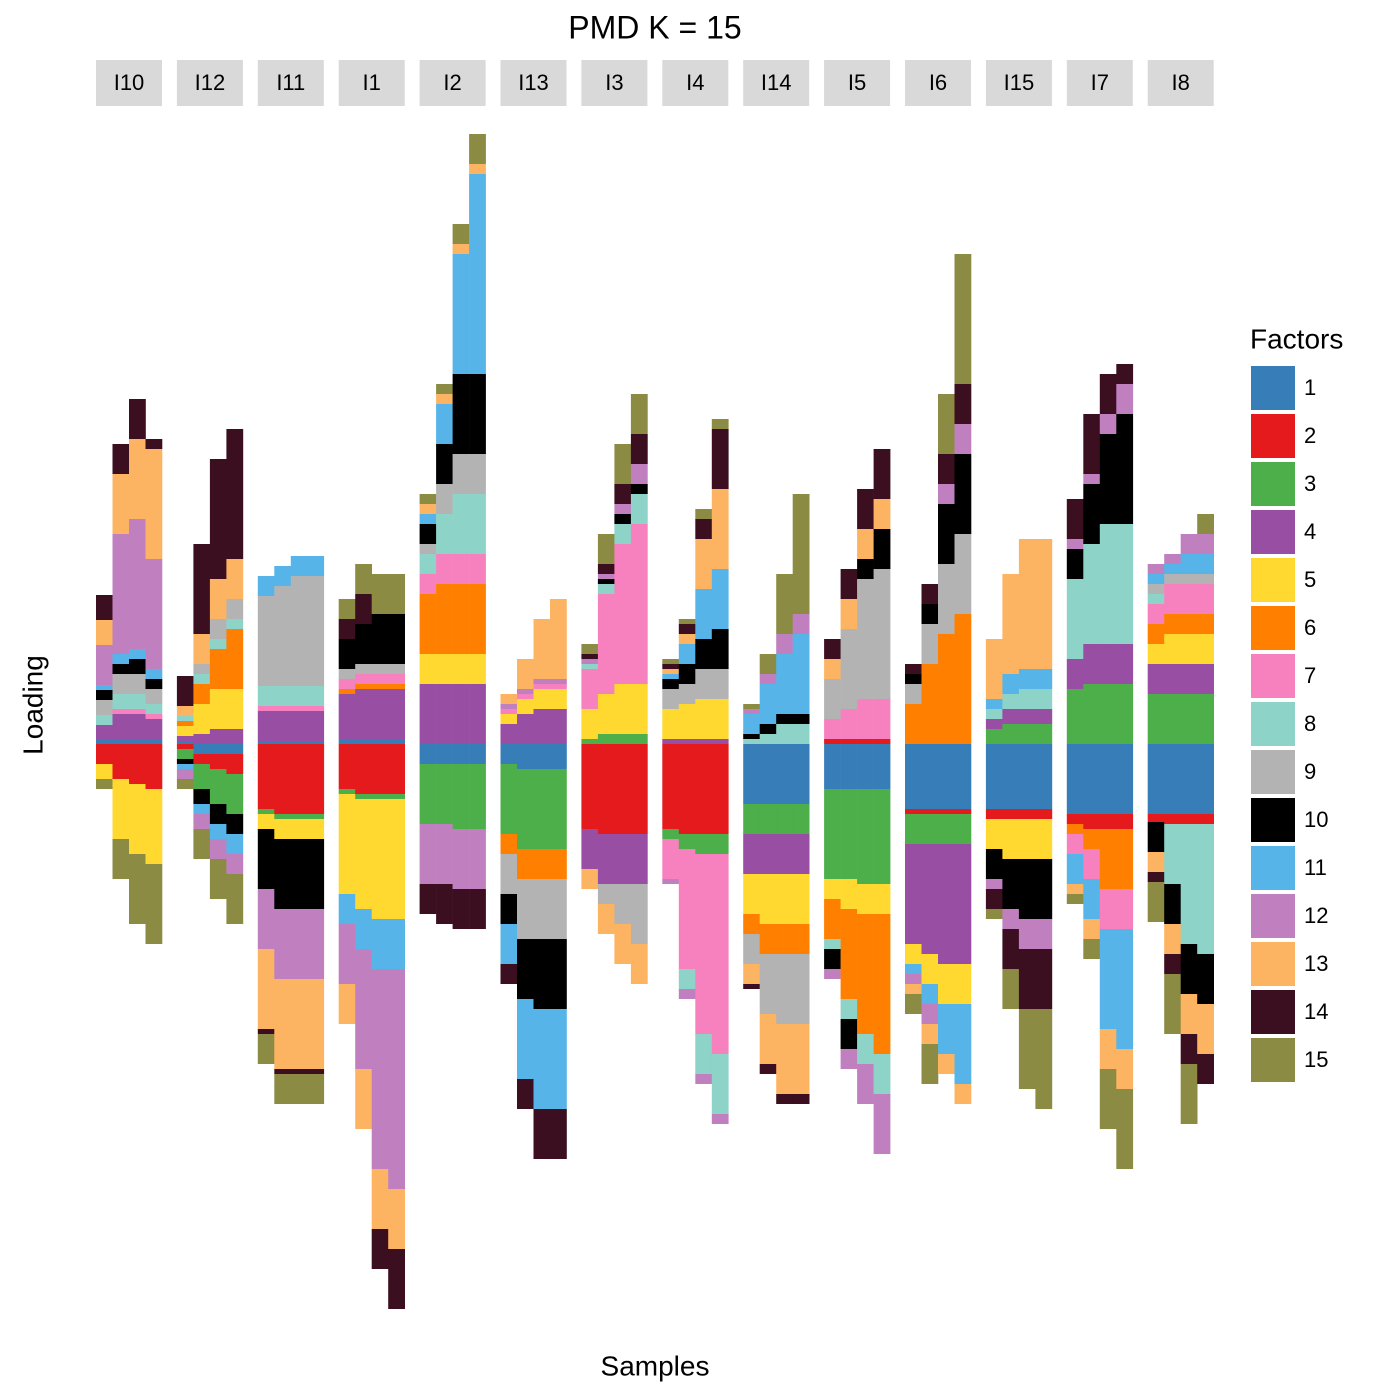  I want to click on facet-label: I6, so click(938, 82).